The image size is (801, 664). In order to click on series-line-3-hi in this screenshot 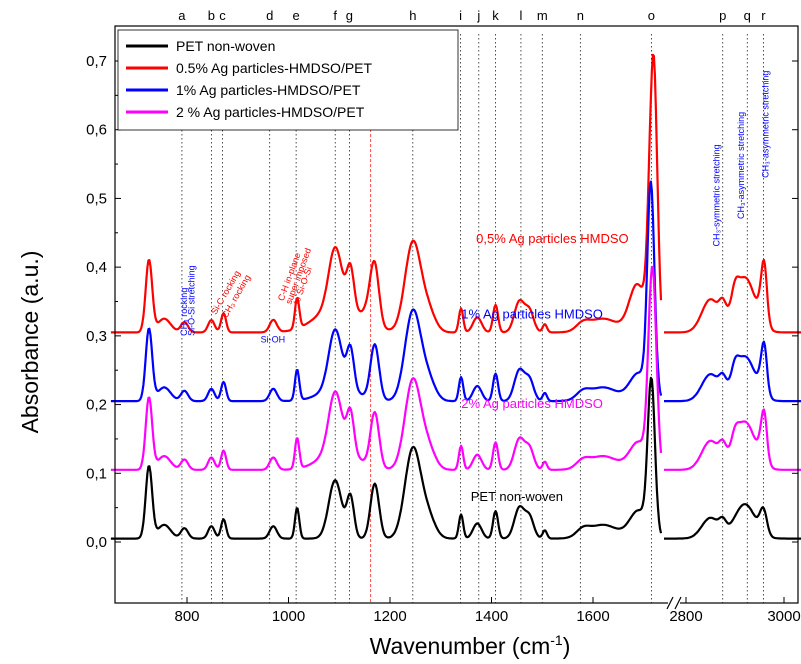, I will do `click(732, 439)`.